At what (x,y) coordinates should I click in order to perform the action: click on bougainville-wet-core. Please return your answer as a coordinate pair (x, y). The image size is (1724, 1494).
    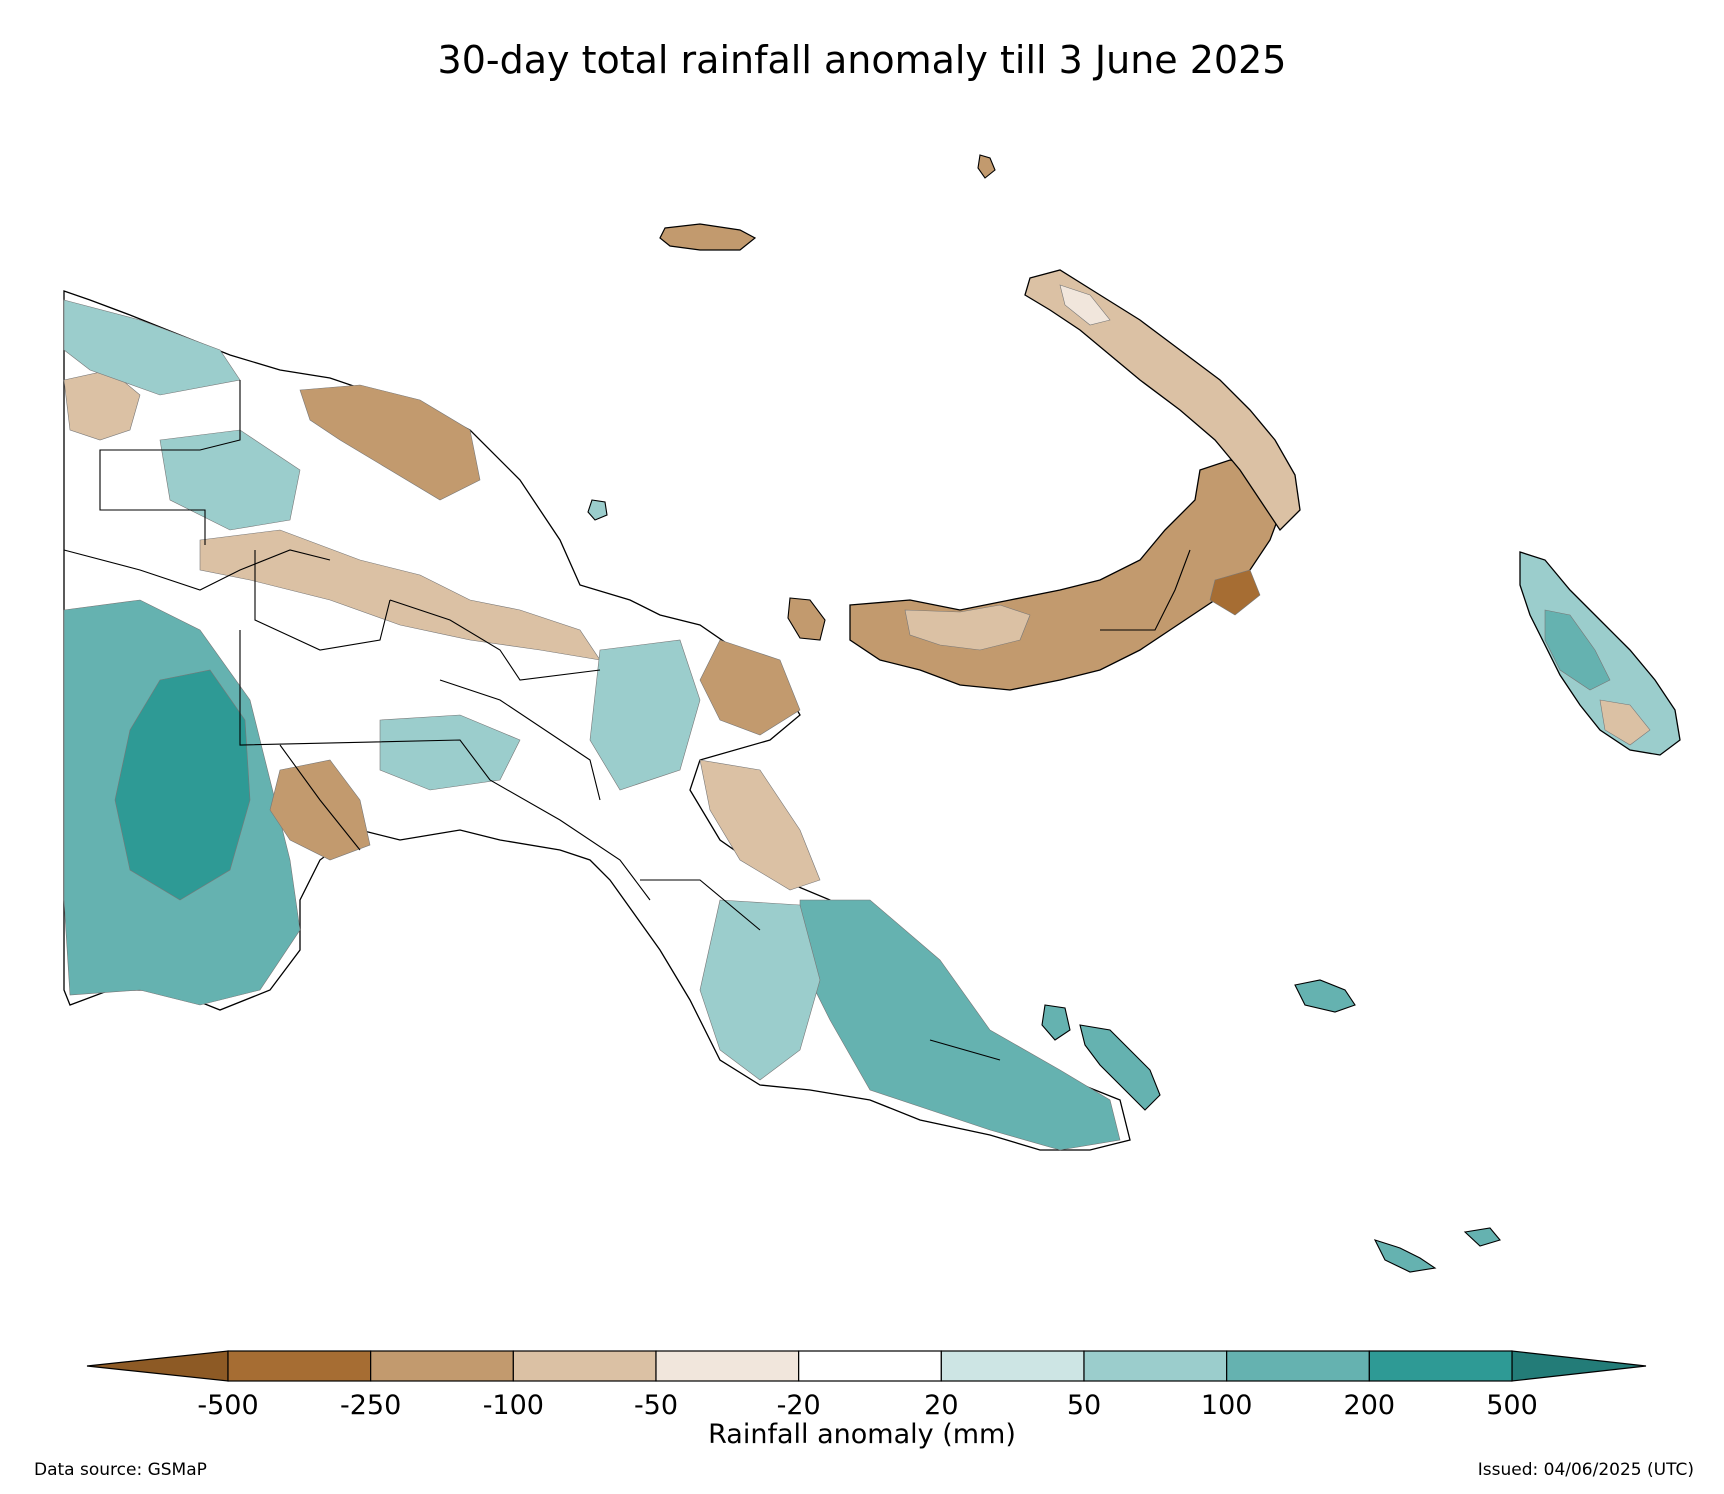
    Looking at the image, I should click on (1577, 650).